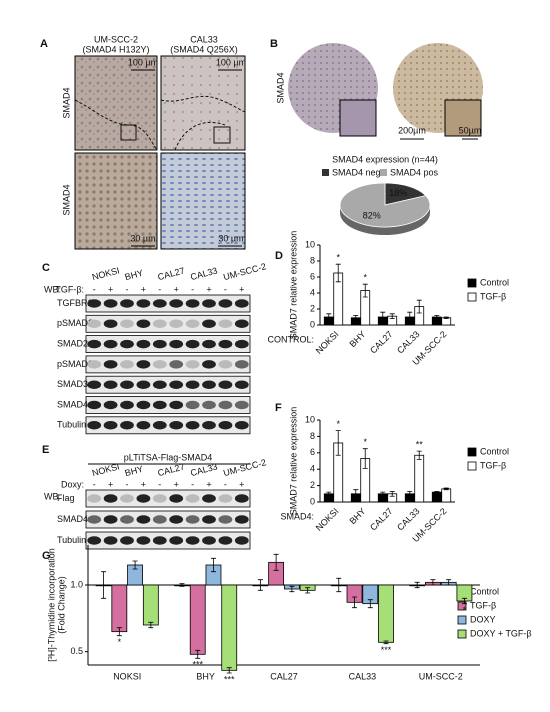  Describe the element at coordinates (127, 676) in the screenshot. I see `x-tick-label: NOKSI` at that location.